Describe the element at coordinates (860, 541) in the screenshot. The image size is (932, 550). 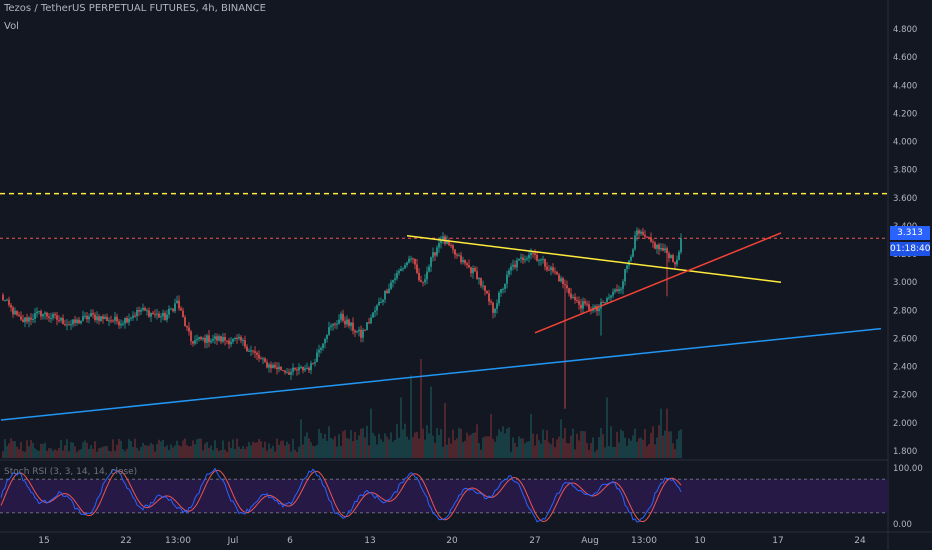
I see `x-axis-tick-label: 24` at that location.